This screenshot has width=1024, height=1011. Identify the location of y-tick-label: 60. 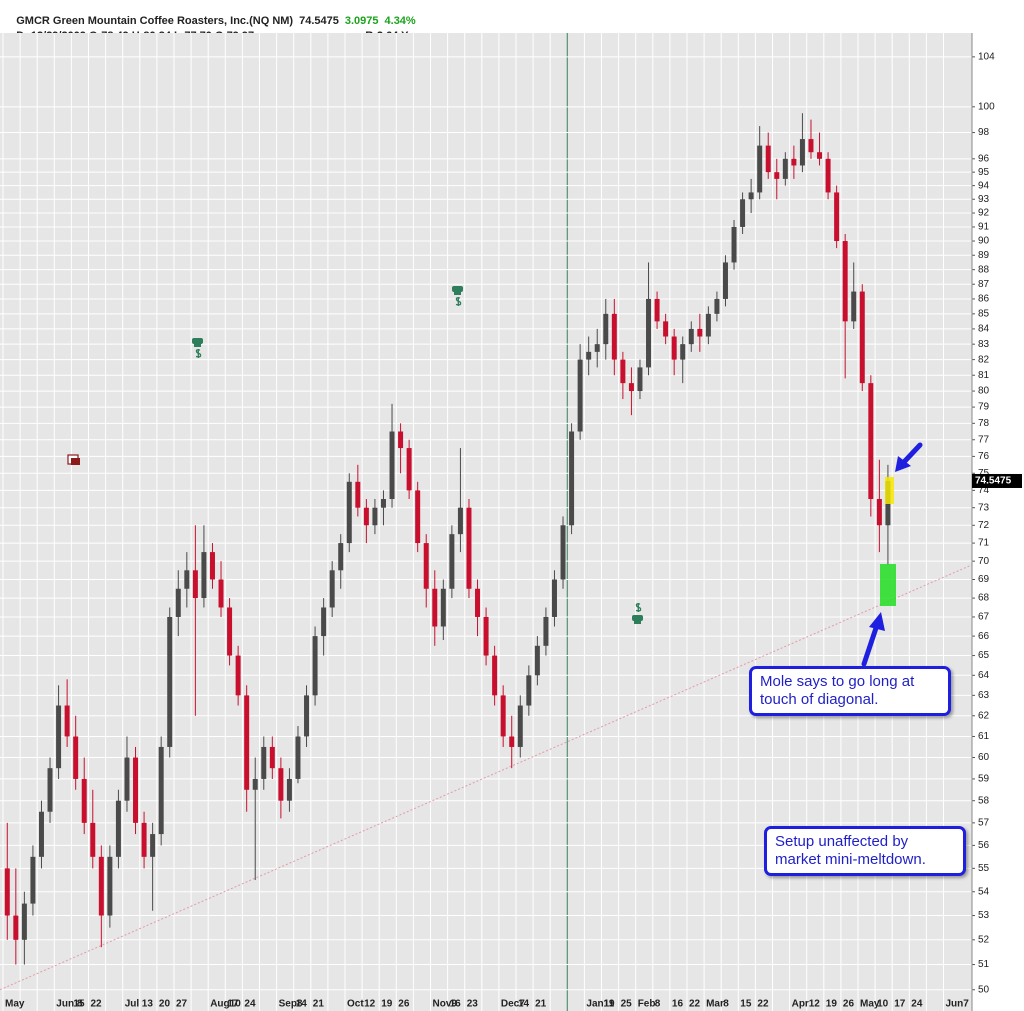
(984, 757).